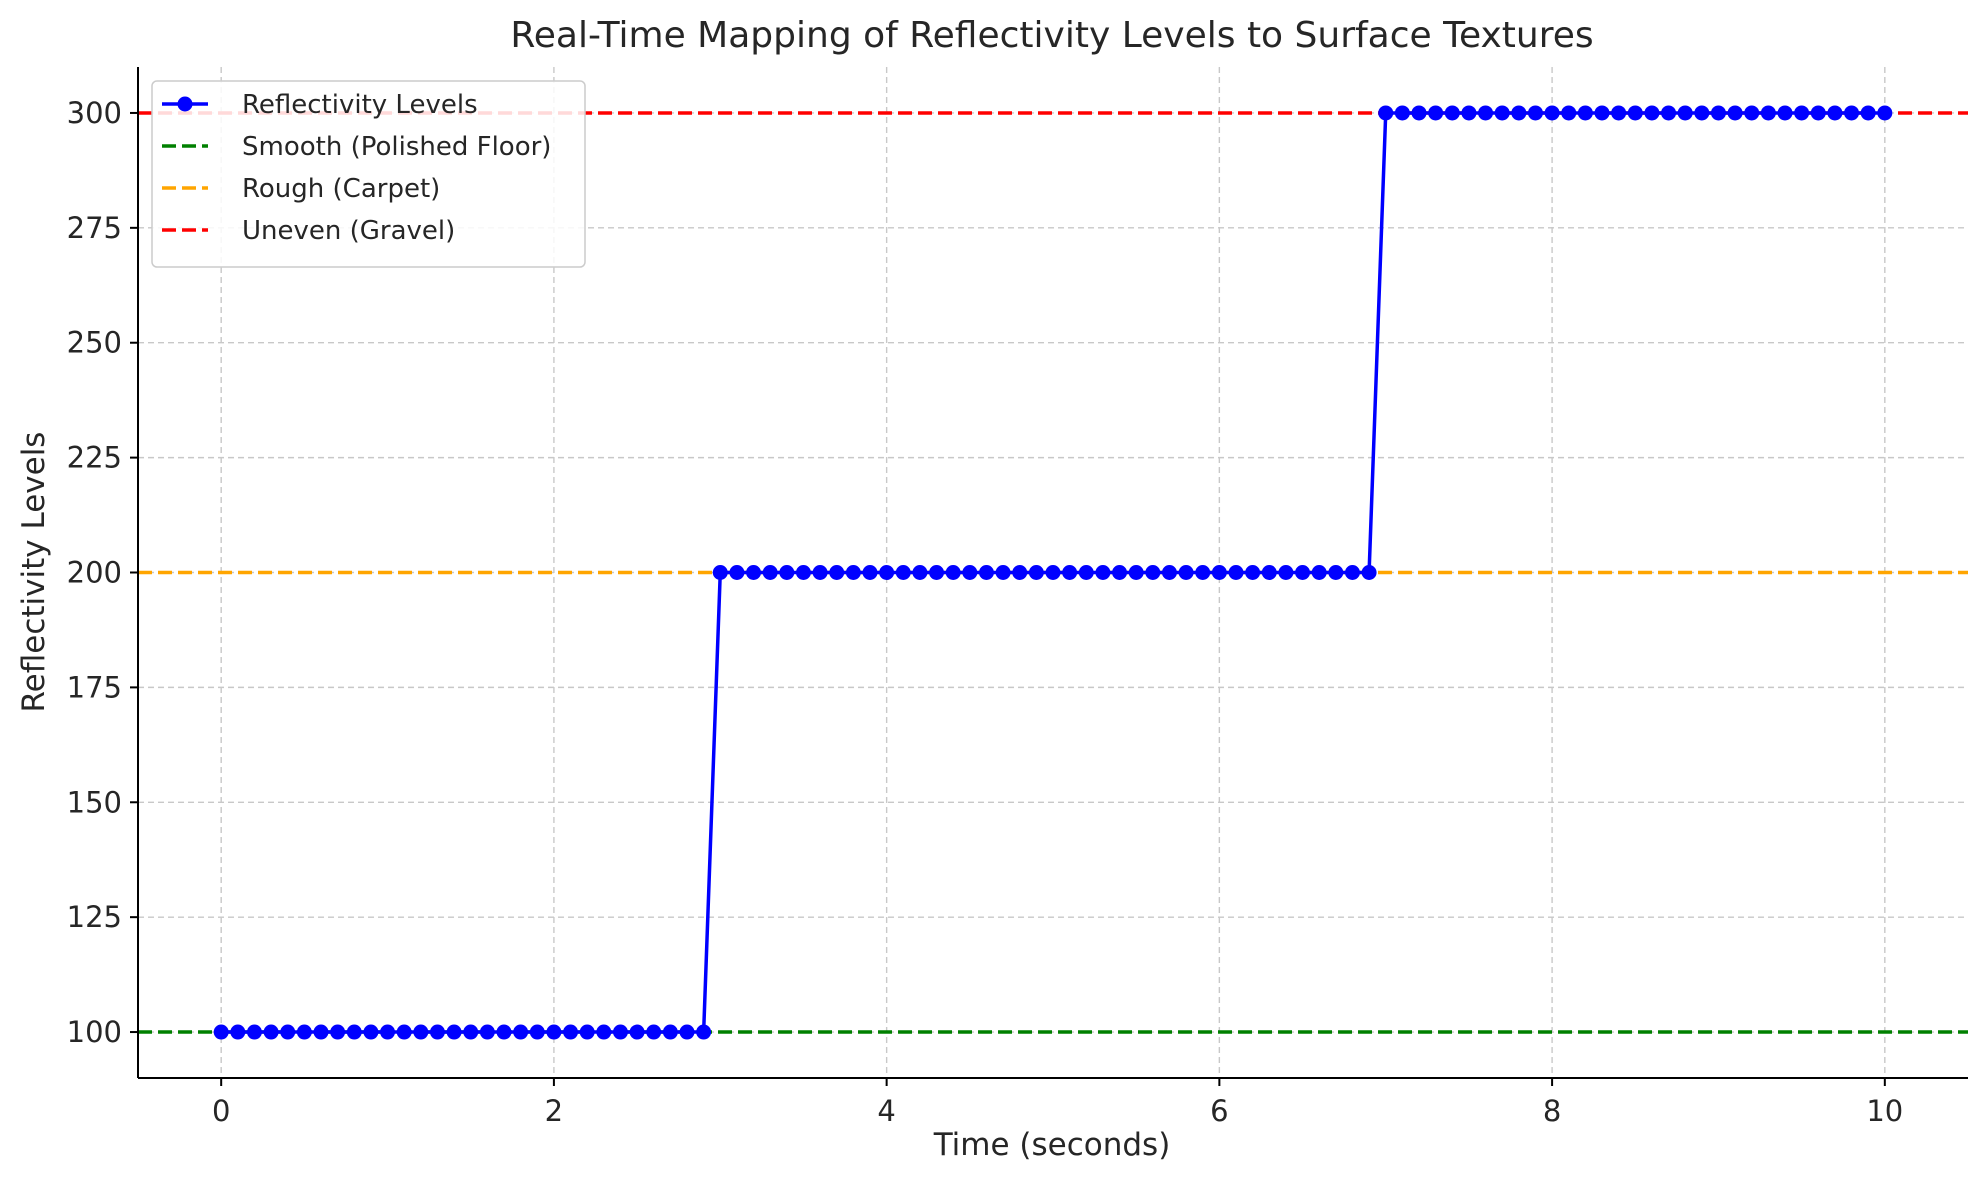 Image resolution: width=1980 pixels, height=1180 pixels. I want to click on y-axis-label: Reflectivity Levels, so click(34, 572).